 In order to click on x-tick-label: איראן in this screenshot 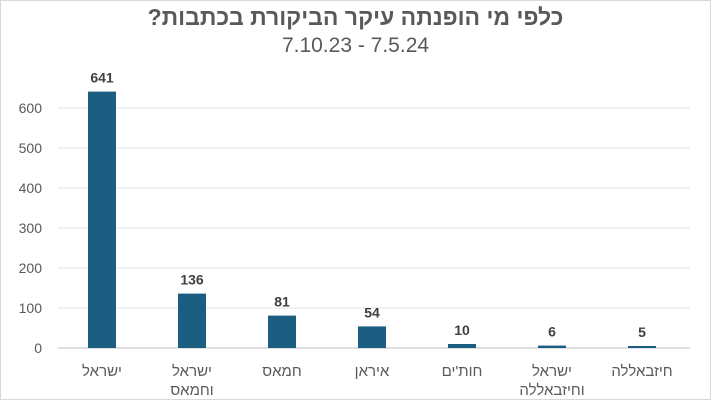, I will do `click(372, 371)`.